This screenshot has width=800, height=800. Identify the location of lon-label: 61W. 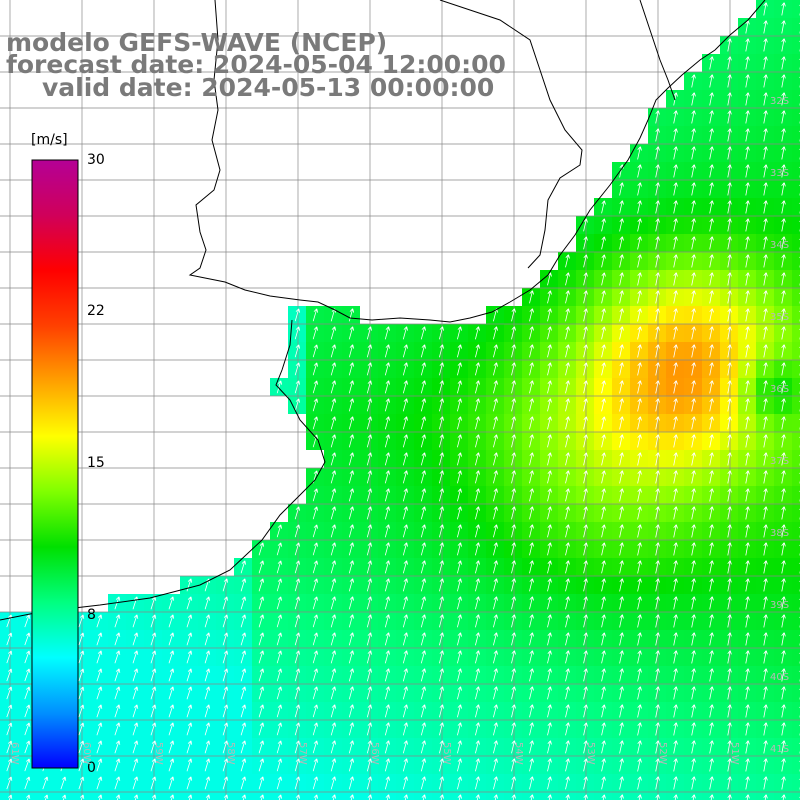
(14, 753).